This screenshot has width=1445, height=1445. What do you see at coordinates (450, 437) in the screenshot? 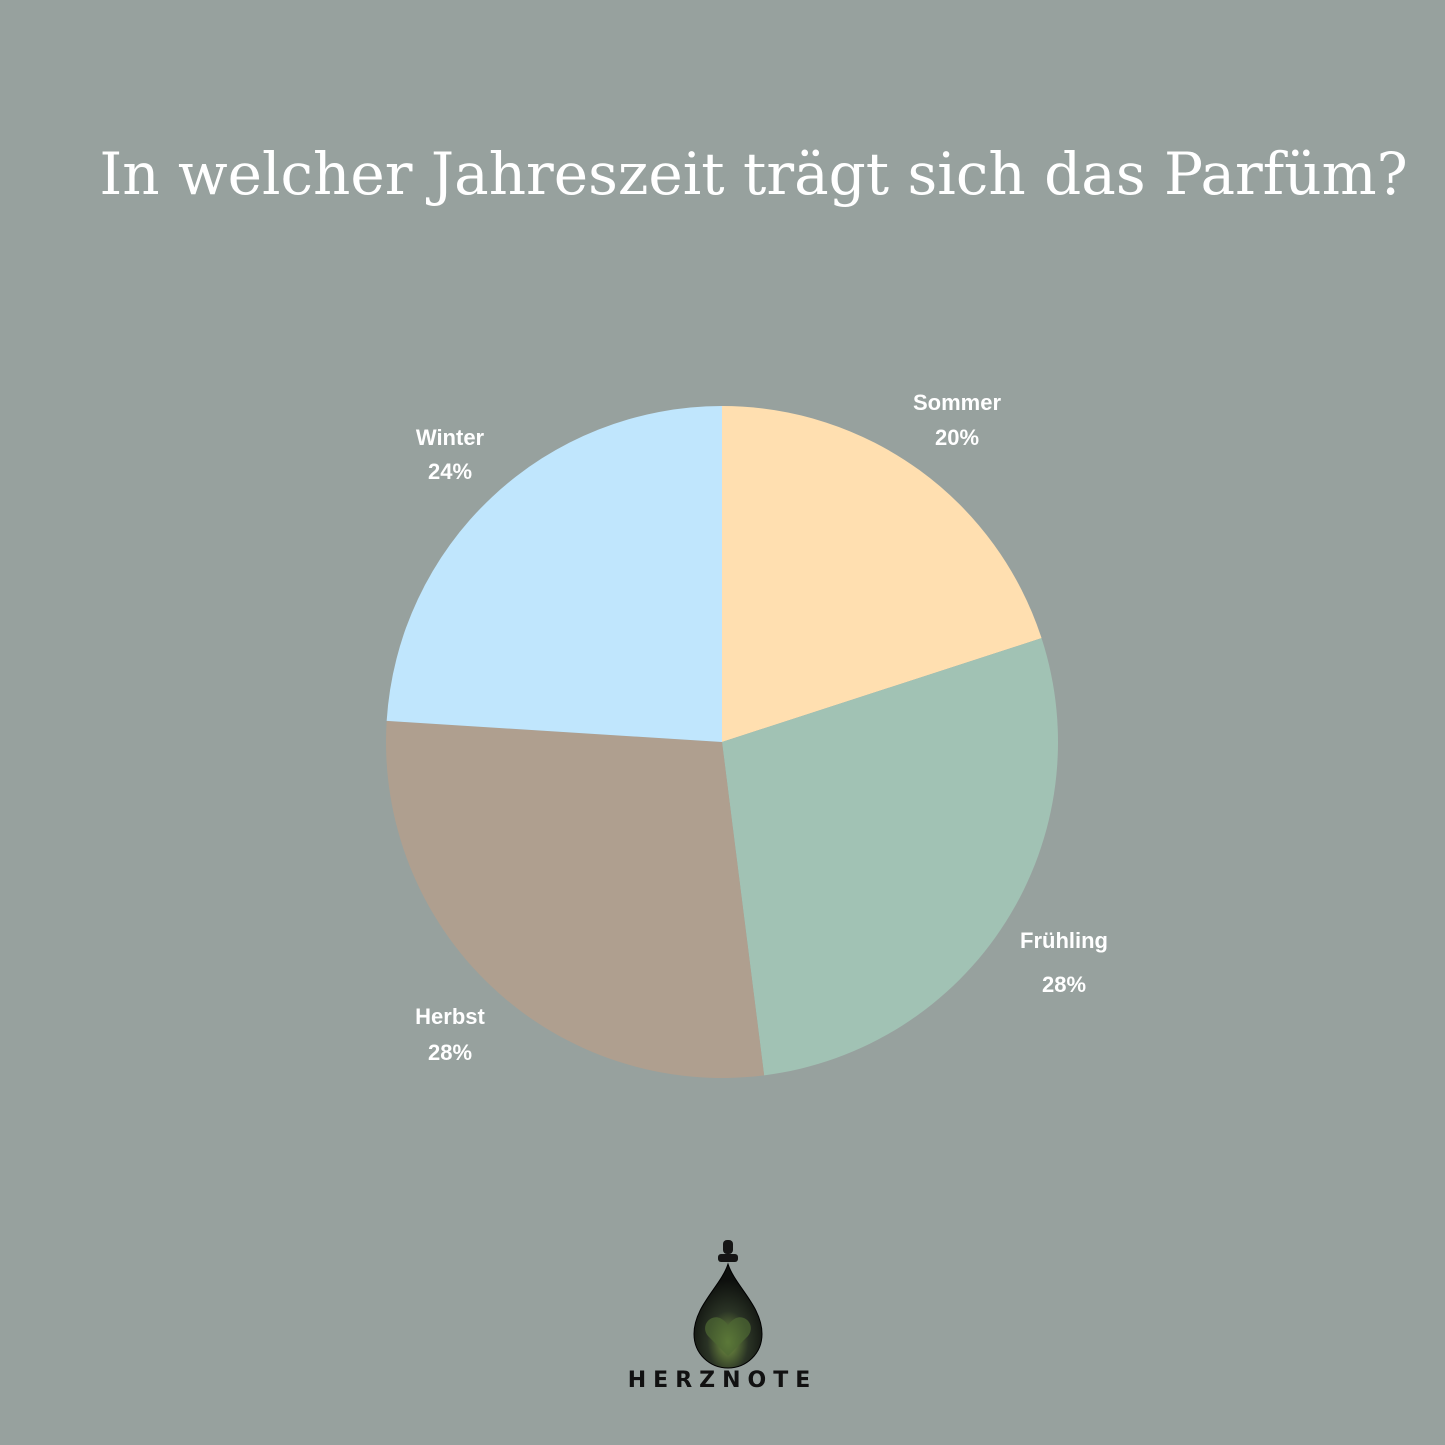
I see `slice-label: Winter` at bounding box center [450, 437].